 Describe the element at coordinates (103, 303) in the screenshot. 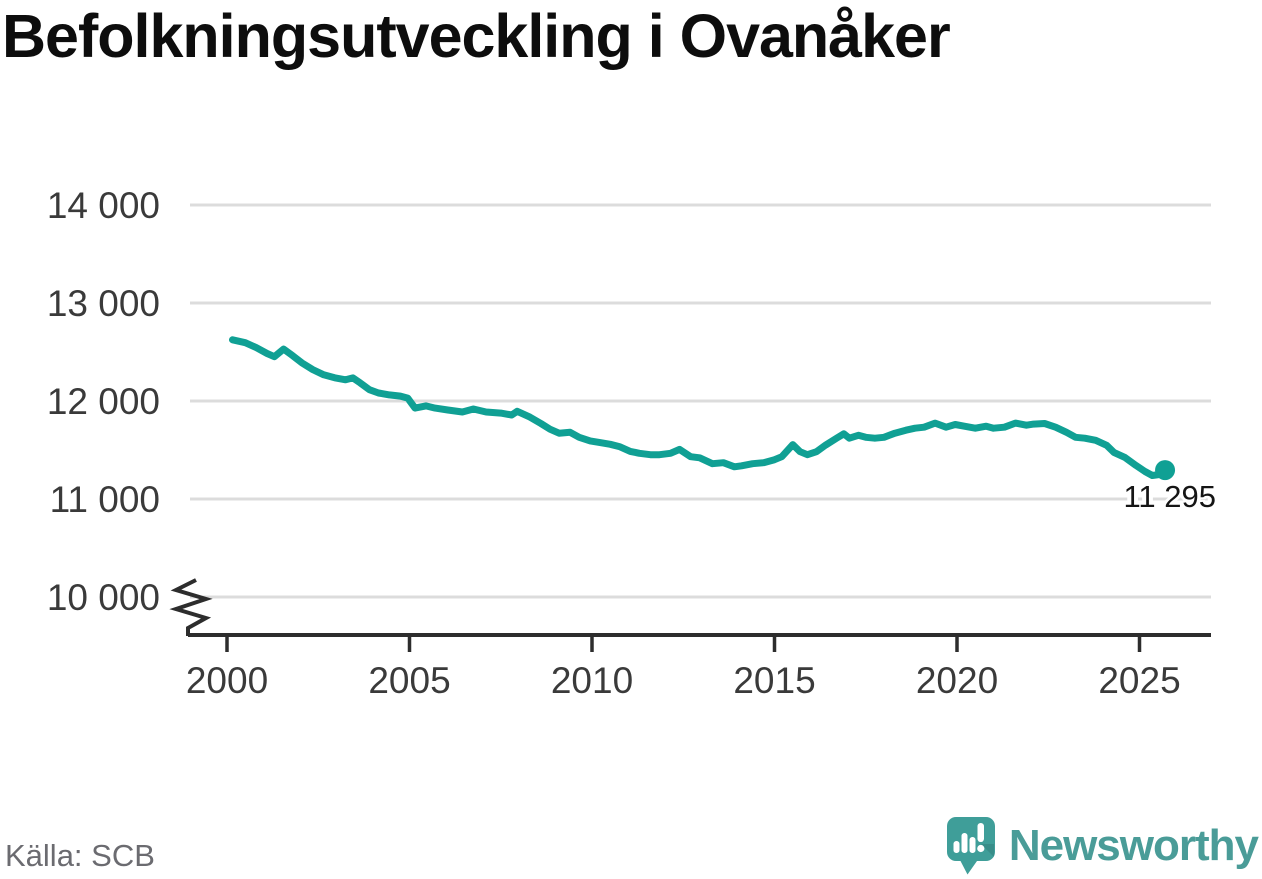

I see `y-tick-label: 13 000` at that location.